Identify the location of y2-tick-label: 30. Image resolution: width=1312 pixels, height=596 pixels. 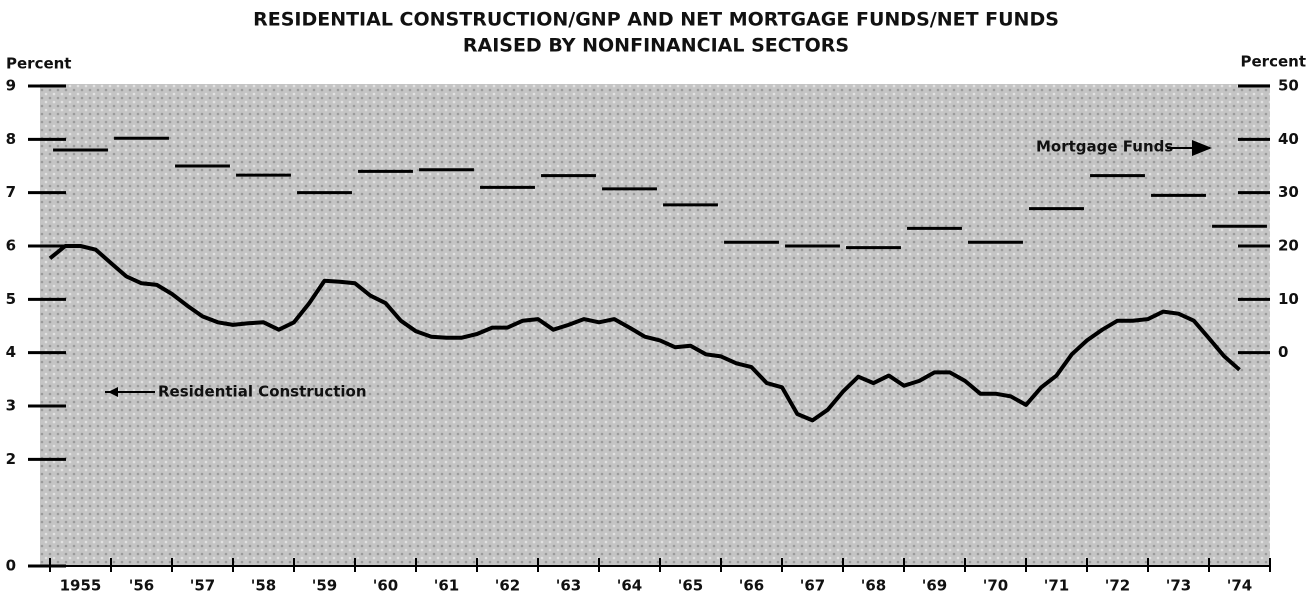
(1288, 192).